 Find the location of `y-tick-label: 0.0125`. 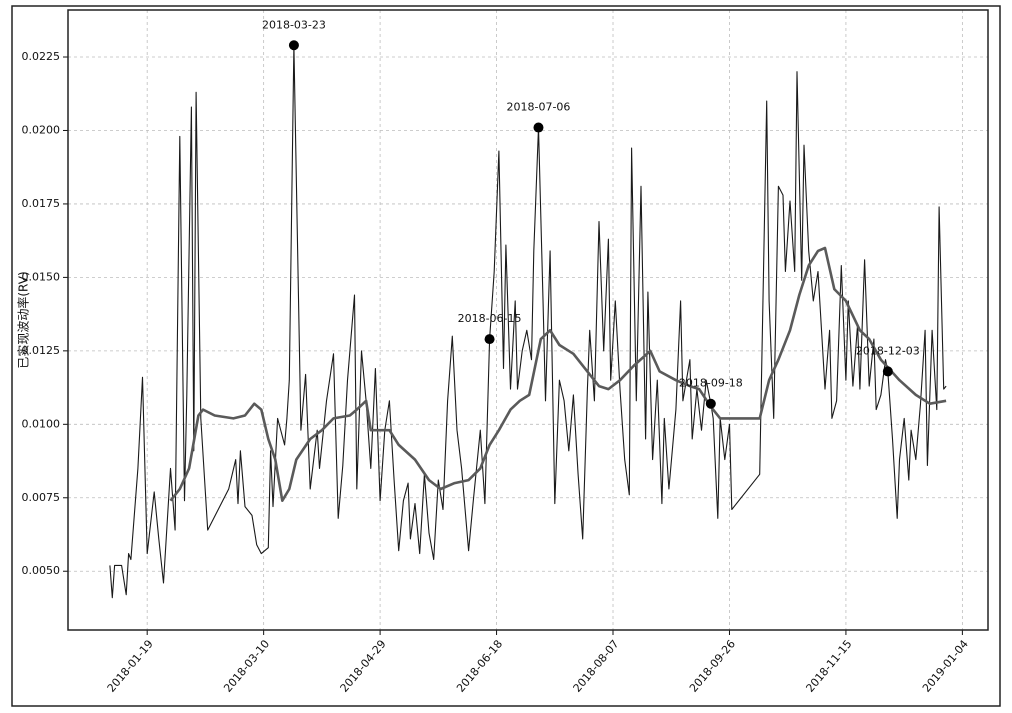

y-tick-label: 0.0125 is located at coordinates (41, 350).